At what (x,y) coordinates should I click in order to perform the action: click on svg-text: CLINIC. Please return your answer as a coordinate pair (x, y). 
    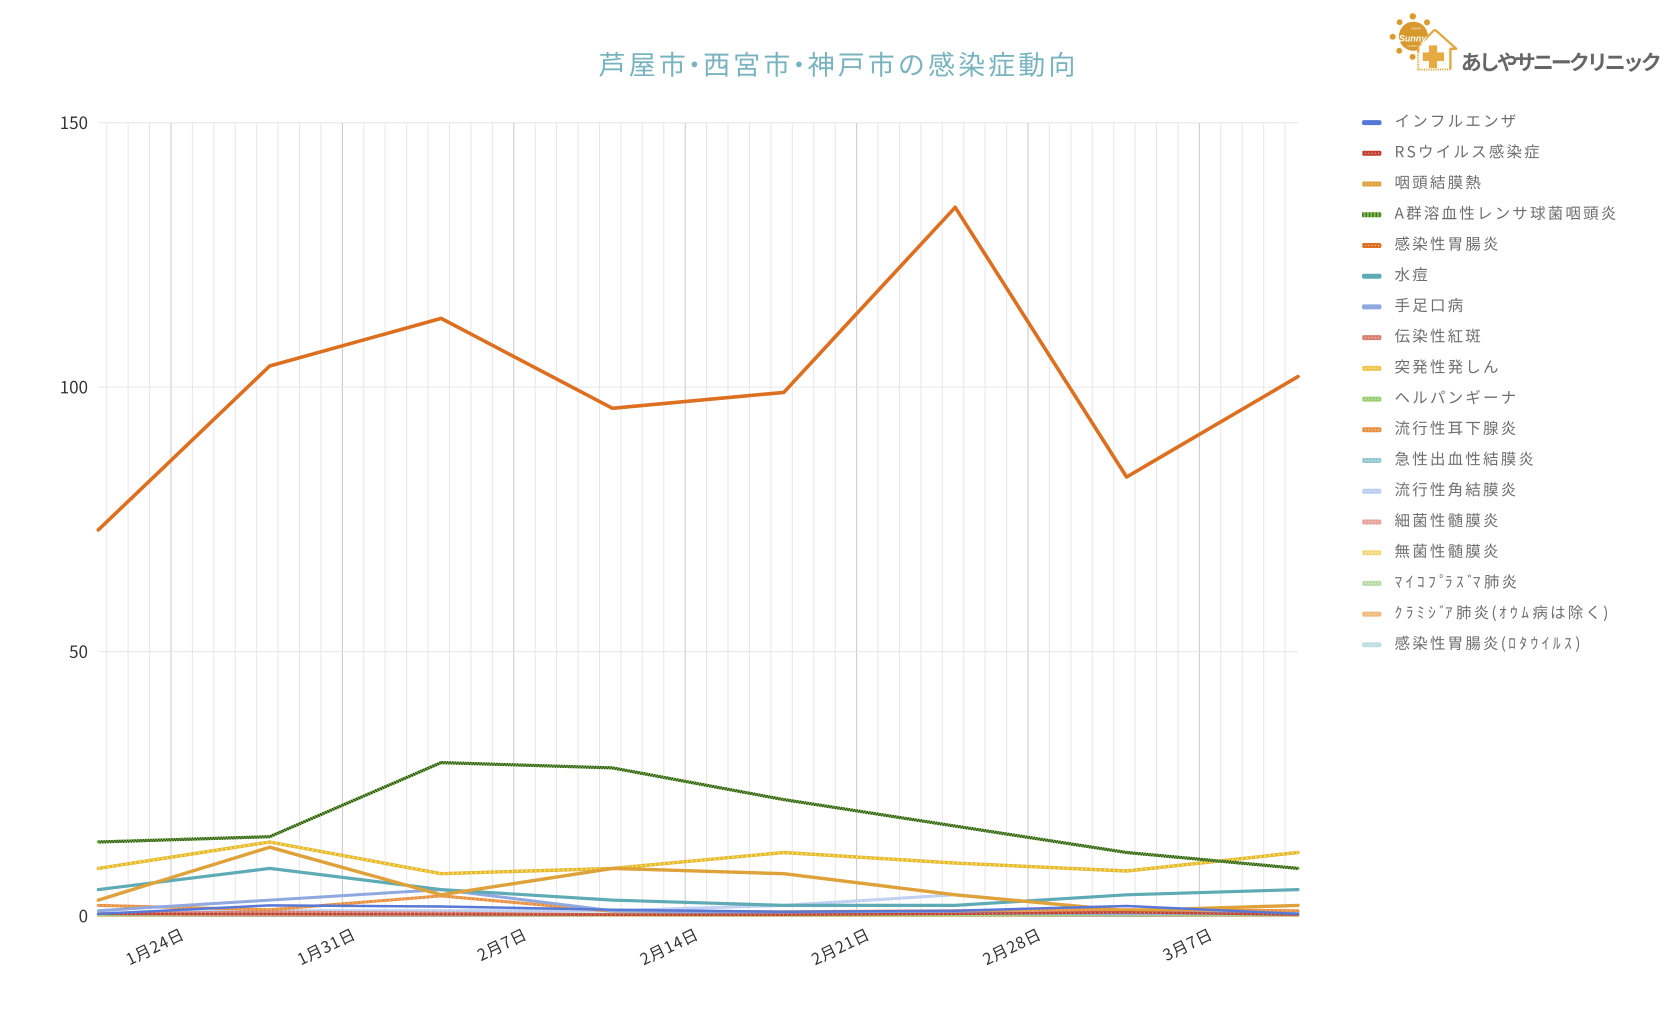
    Looking at the image, I should click on (1411, 46).